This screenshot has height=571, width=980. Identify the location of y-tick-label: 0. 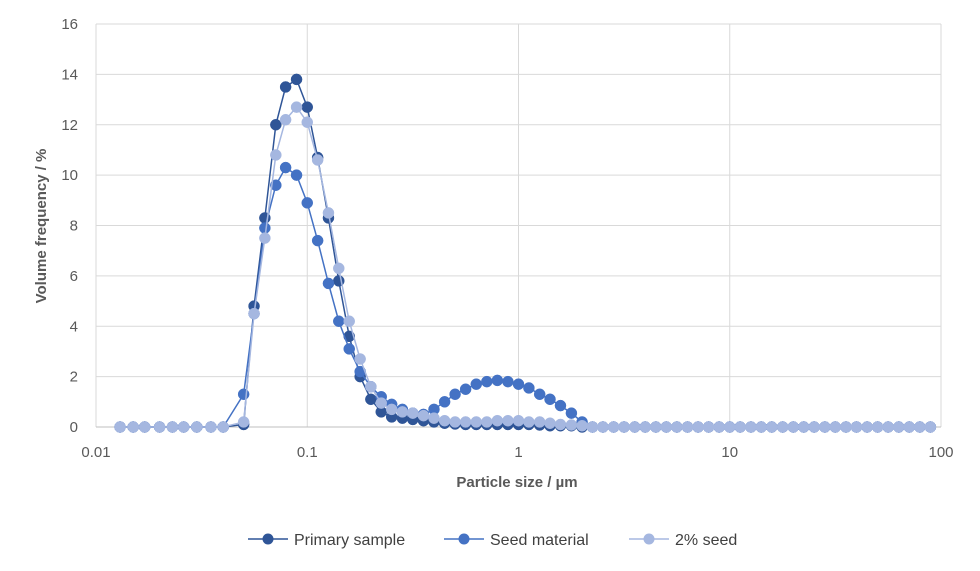
(74, 427).